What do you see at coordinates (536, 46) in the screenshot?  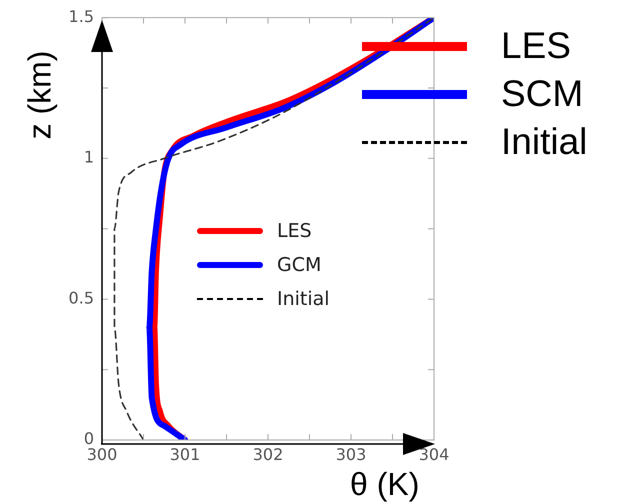 I see `legend-label: LES` at bounding box center [536, 46].